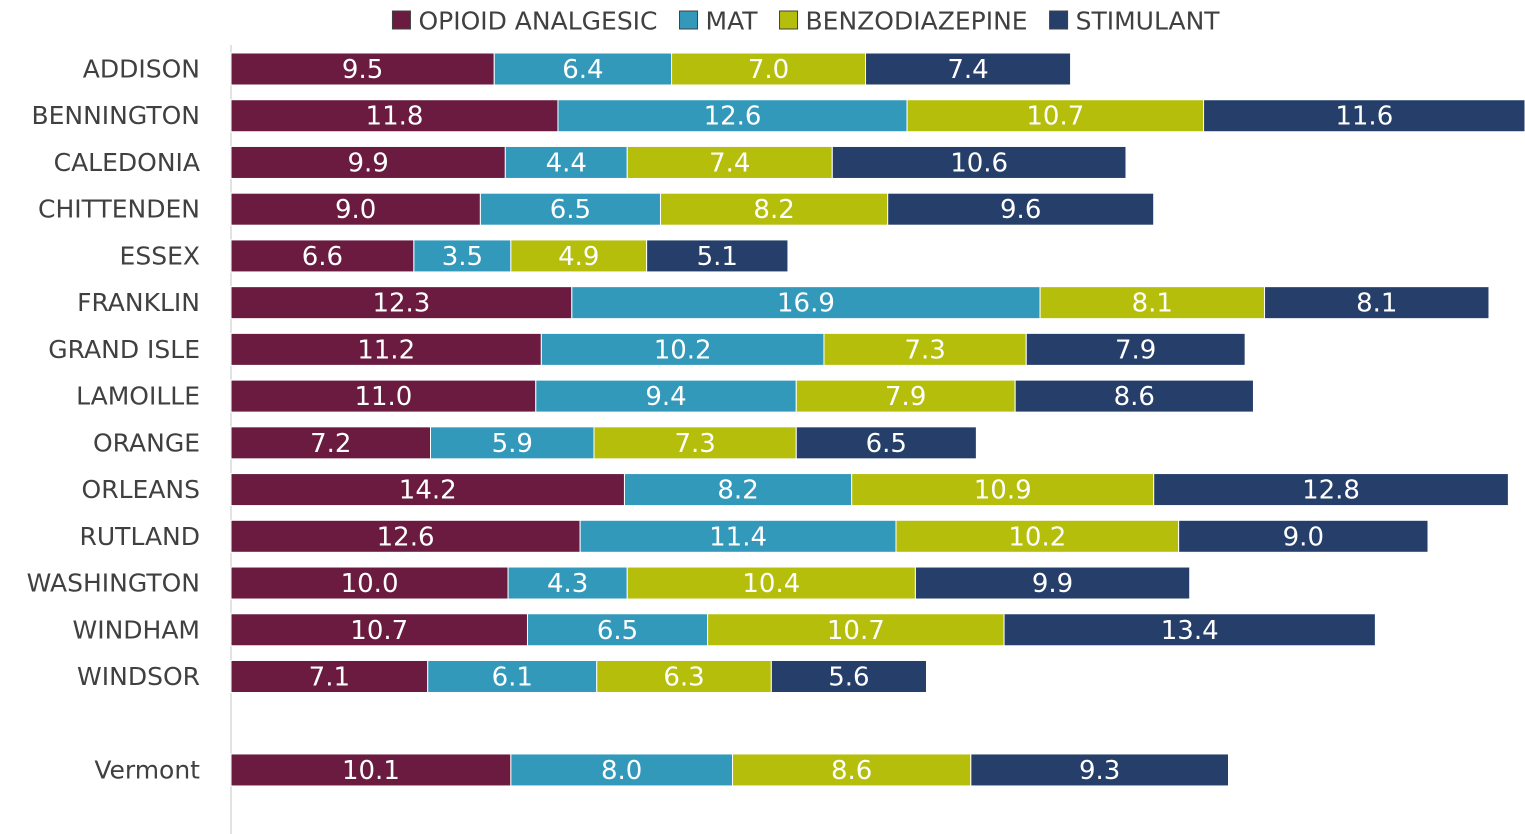 Image resolution: width=1525 pixels, height=834 pixels. I want to click on category-label: GRAND ISLE, so click(124, 349).